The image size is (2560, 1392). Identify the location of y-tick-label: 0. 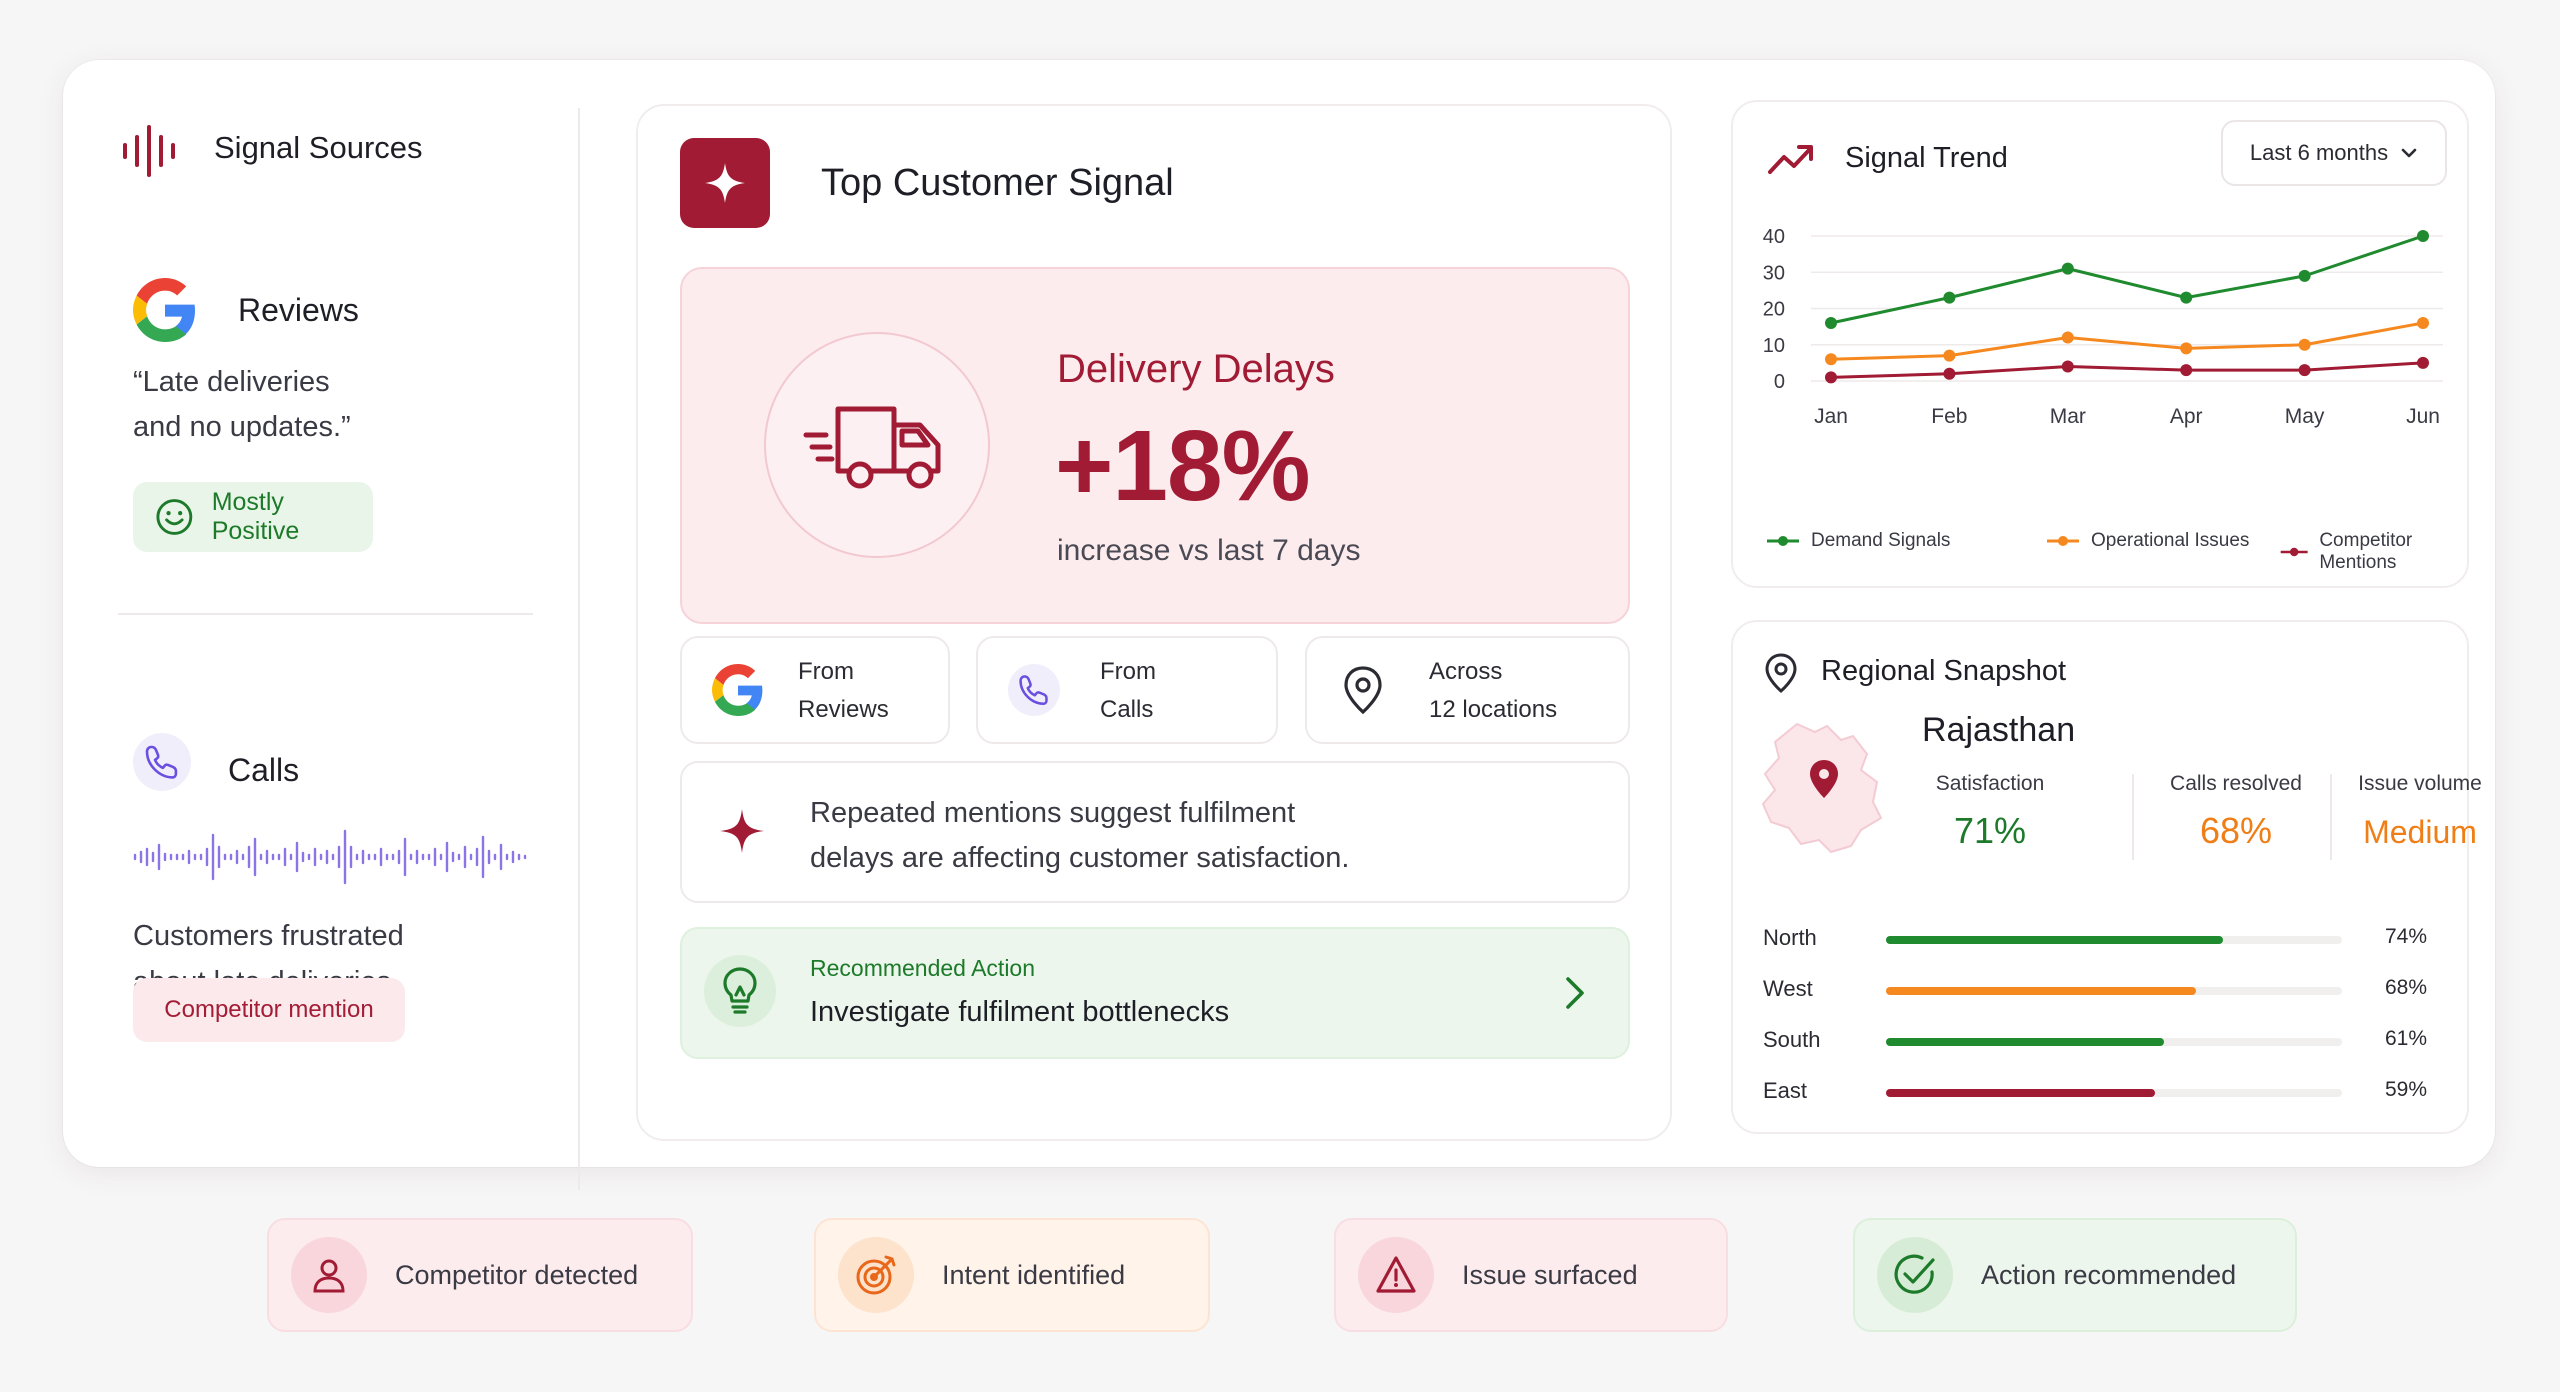
(1779, 382).